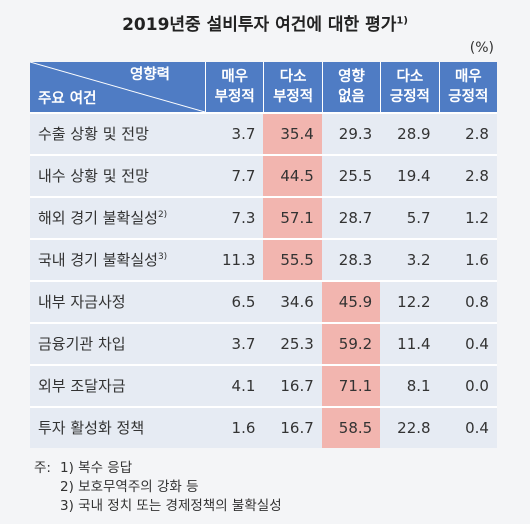  Describe the element at coordinates (162, 215) in the screenshot. I see `row-label-note: 2)` at that location.